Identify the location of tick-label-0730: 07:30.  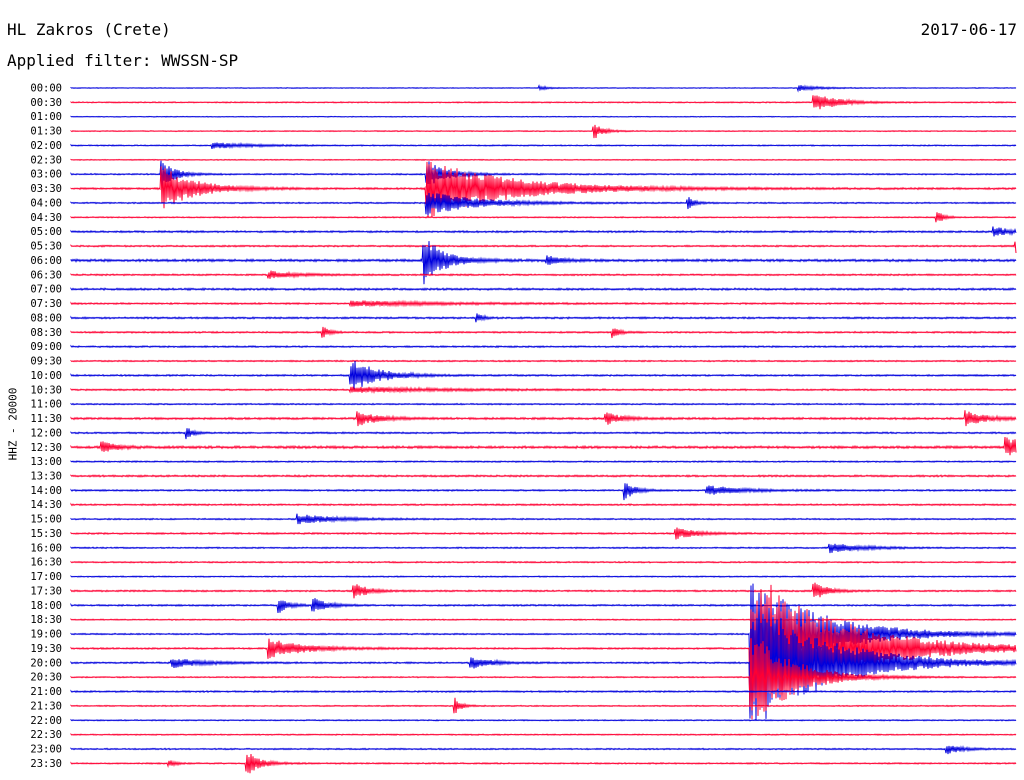
(46, 304).